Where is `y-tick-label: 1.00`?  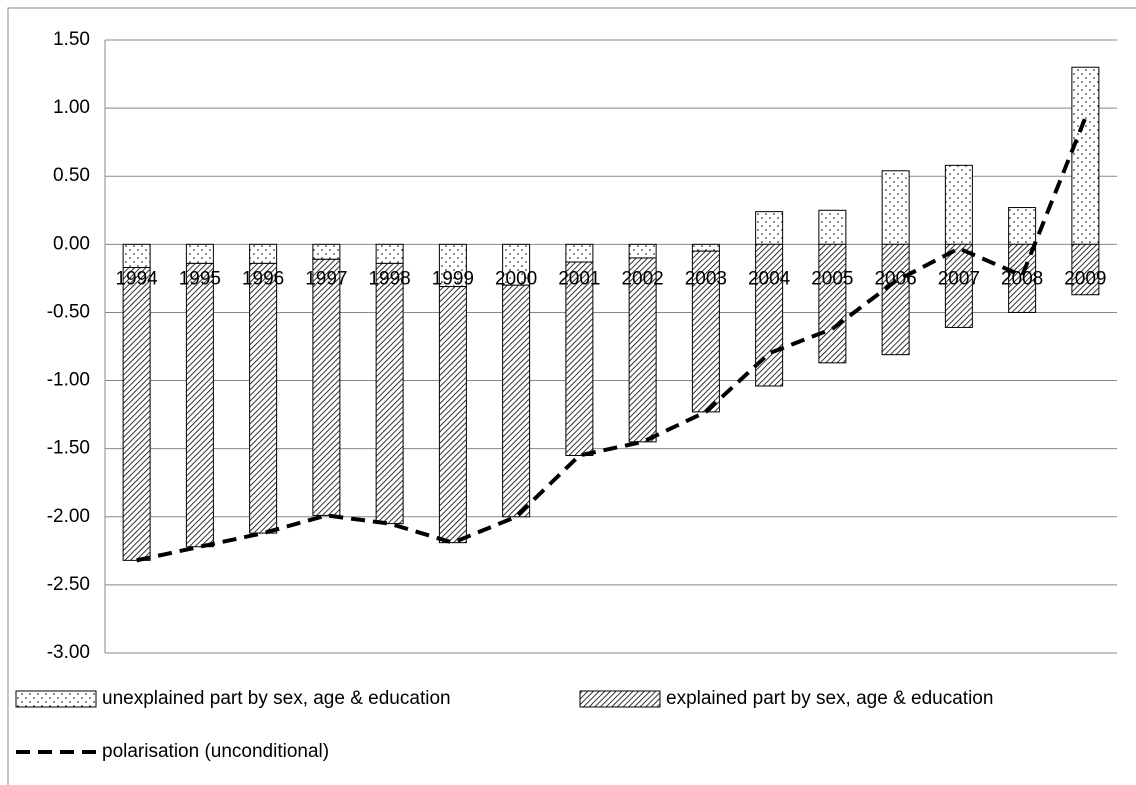 y-tick-label: 1.00 is located at coordinates (71, 107).